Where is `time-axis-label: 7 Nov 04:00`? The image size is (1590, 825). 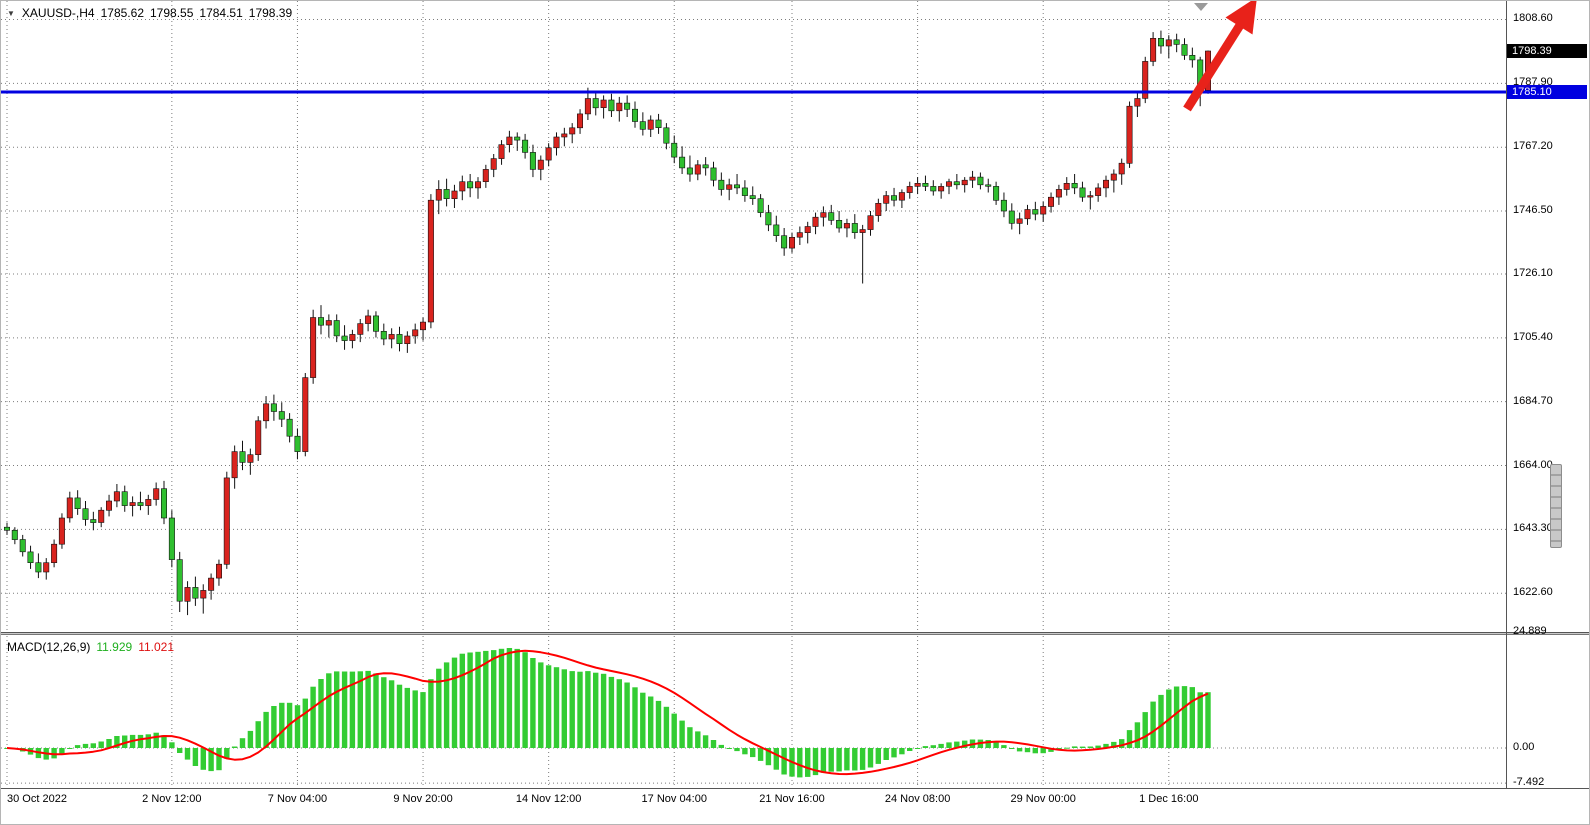
time-axis-label: 7 Nov 04:00 is located at coordinates (297, 799).